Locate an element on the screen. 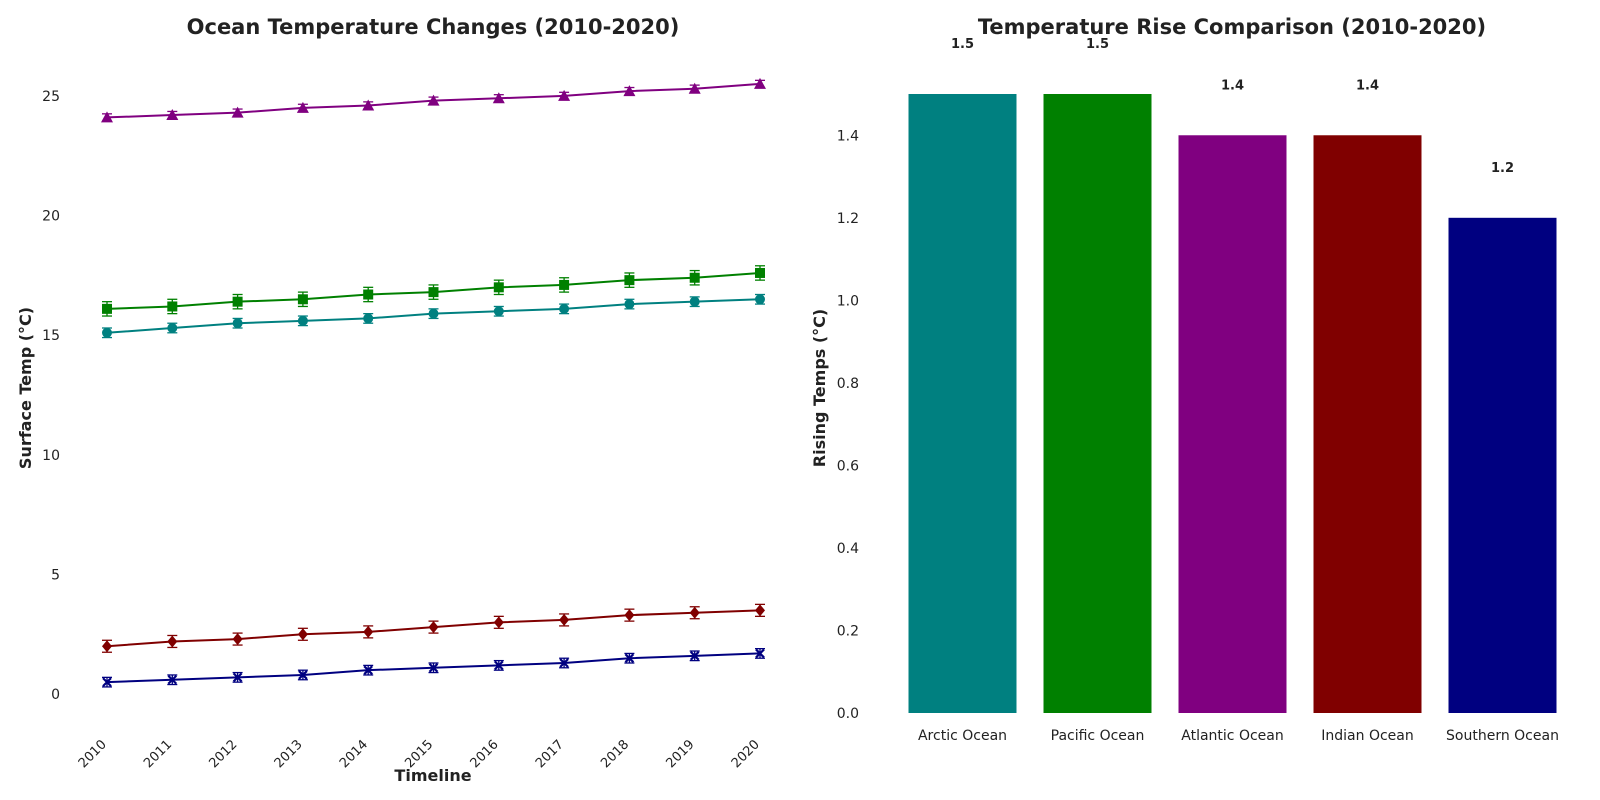  line-y-tick-label: 25 is located at coordinates (51, 97).